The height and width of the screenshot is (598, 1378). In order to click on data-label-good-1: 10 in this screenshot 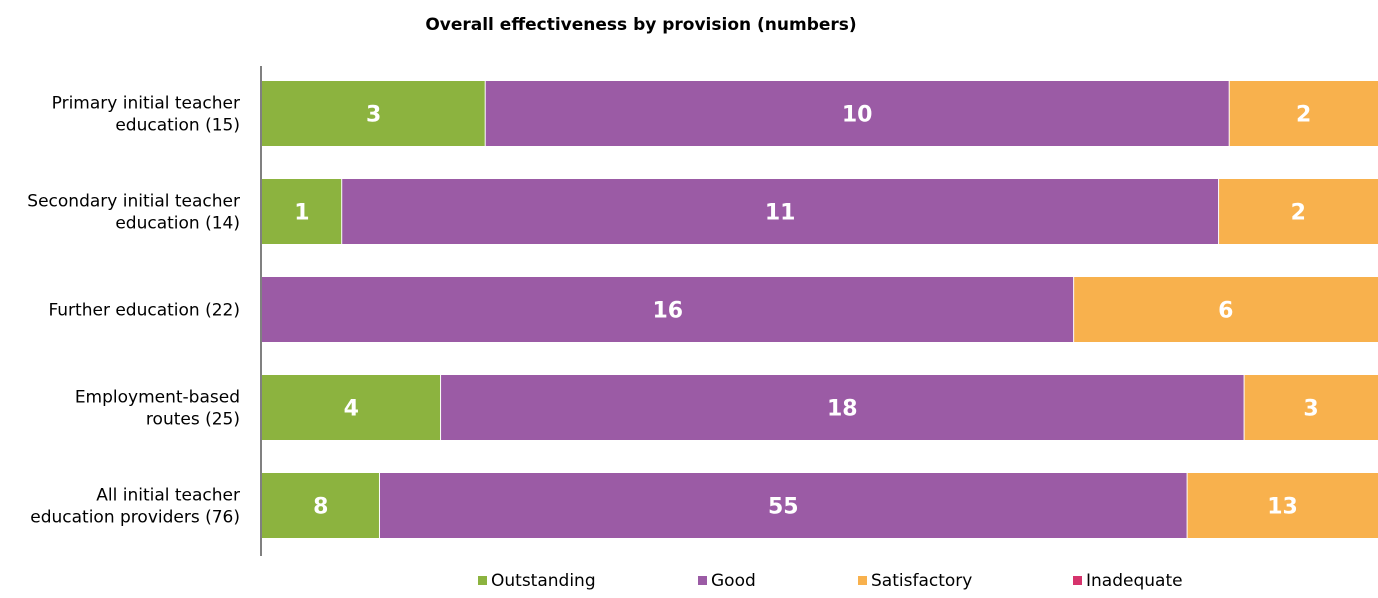, I will do `click(857, 115)`.